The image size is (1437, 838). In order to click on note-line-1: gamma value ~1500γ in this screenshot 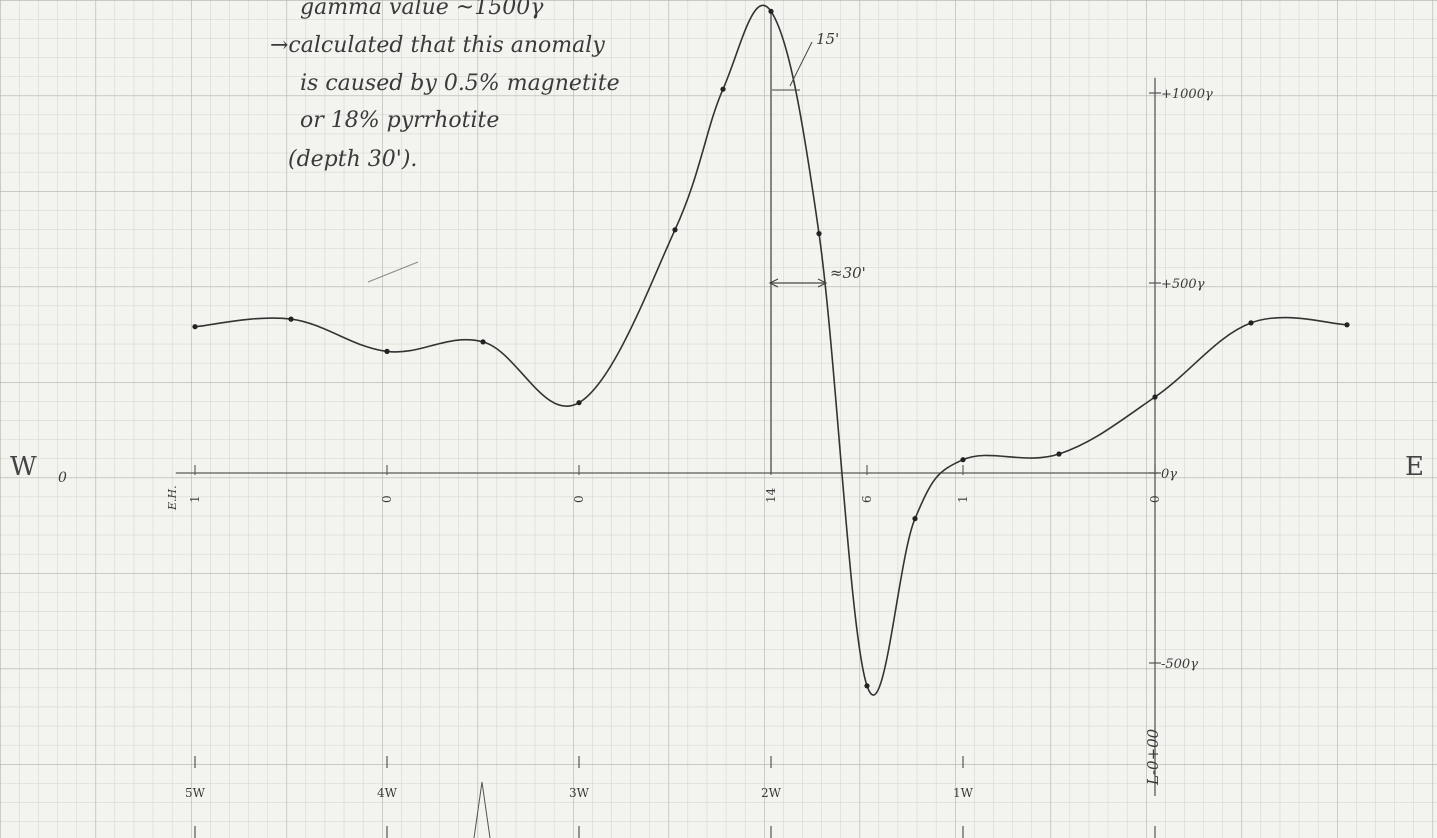, I will do `click(422, 10)`.